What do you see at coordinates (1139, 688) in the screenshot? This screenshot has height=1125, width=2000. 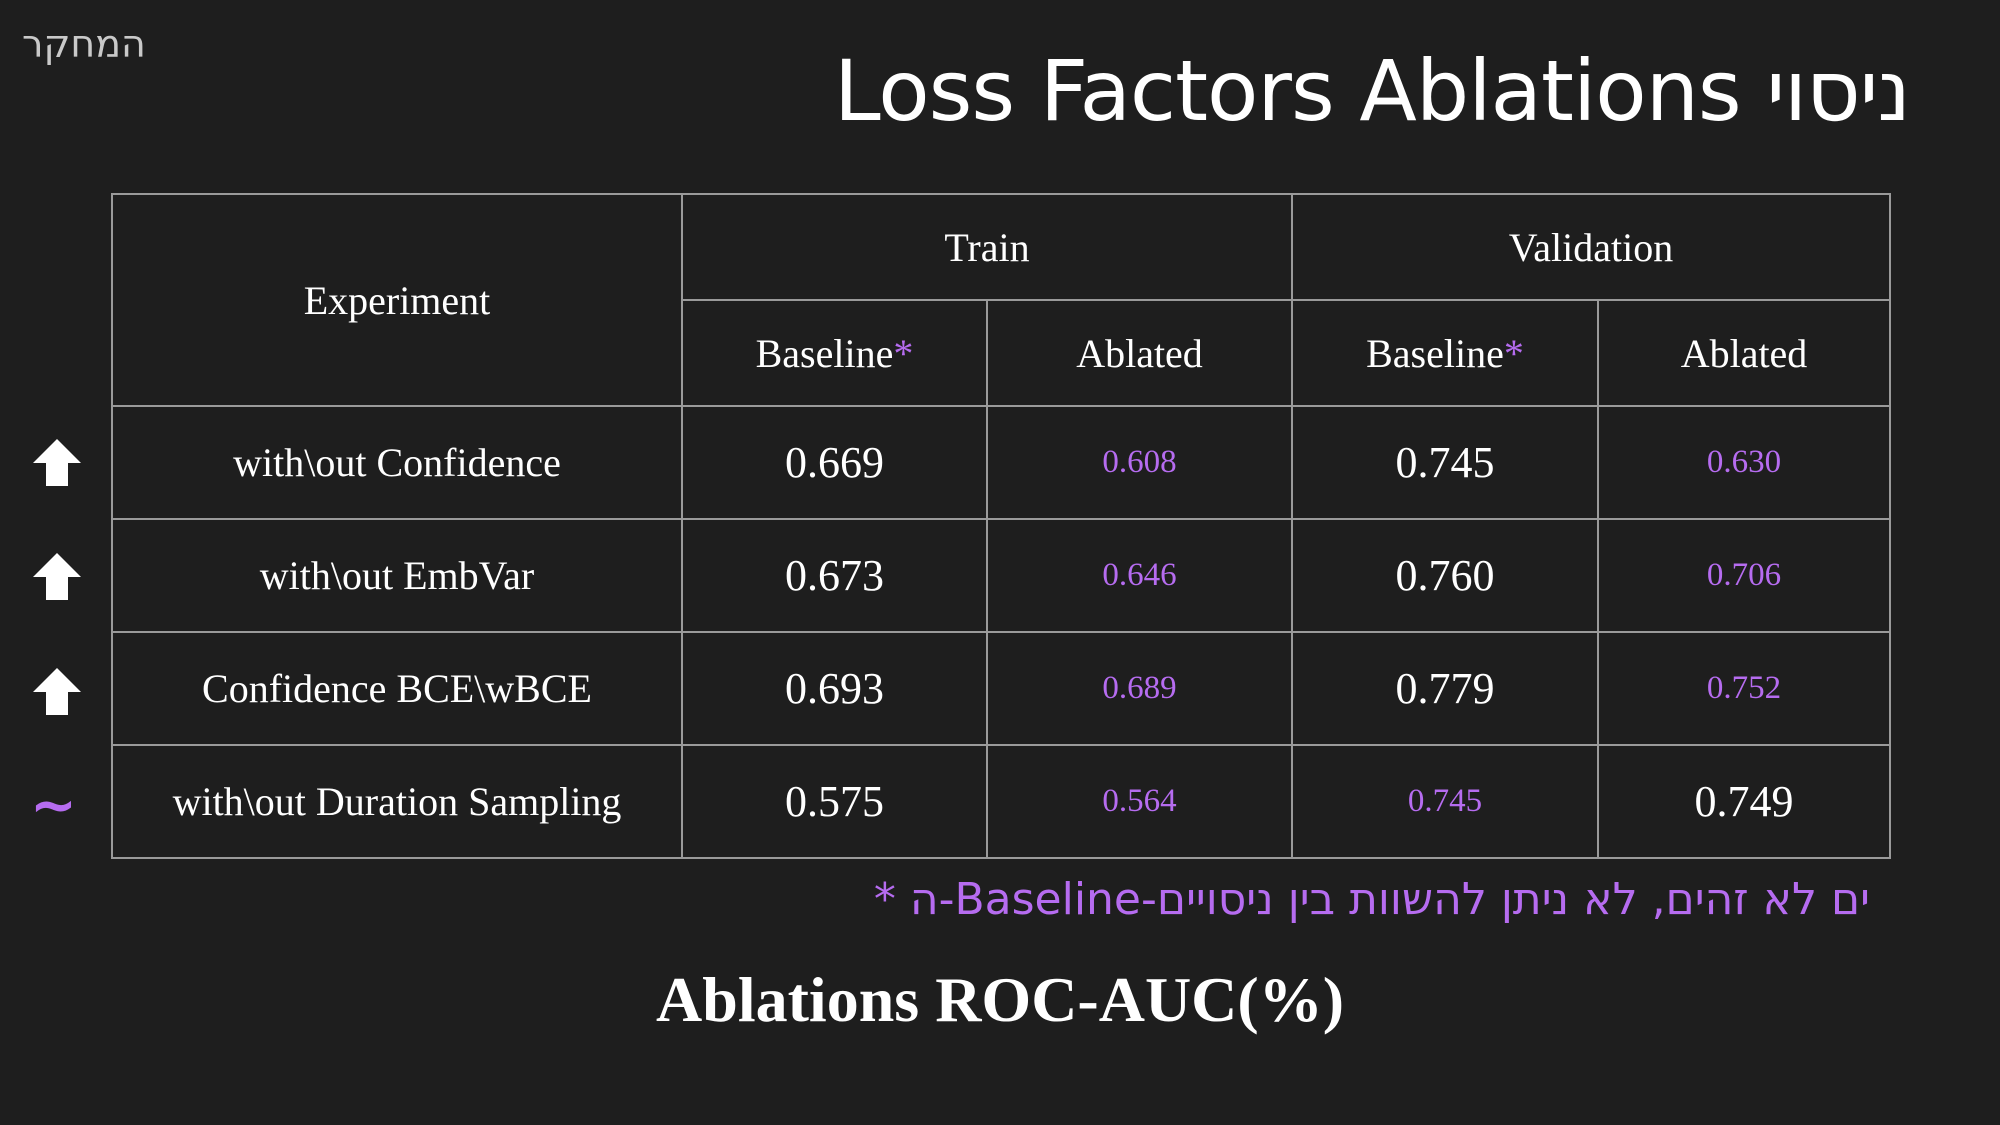 I see `train-ablated-value: 0.689` at bounding box center [1139, 688].